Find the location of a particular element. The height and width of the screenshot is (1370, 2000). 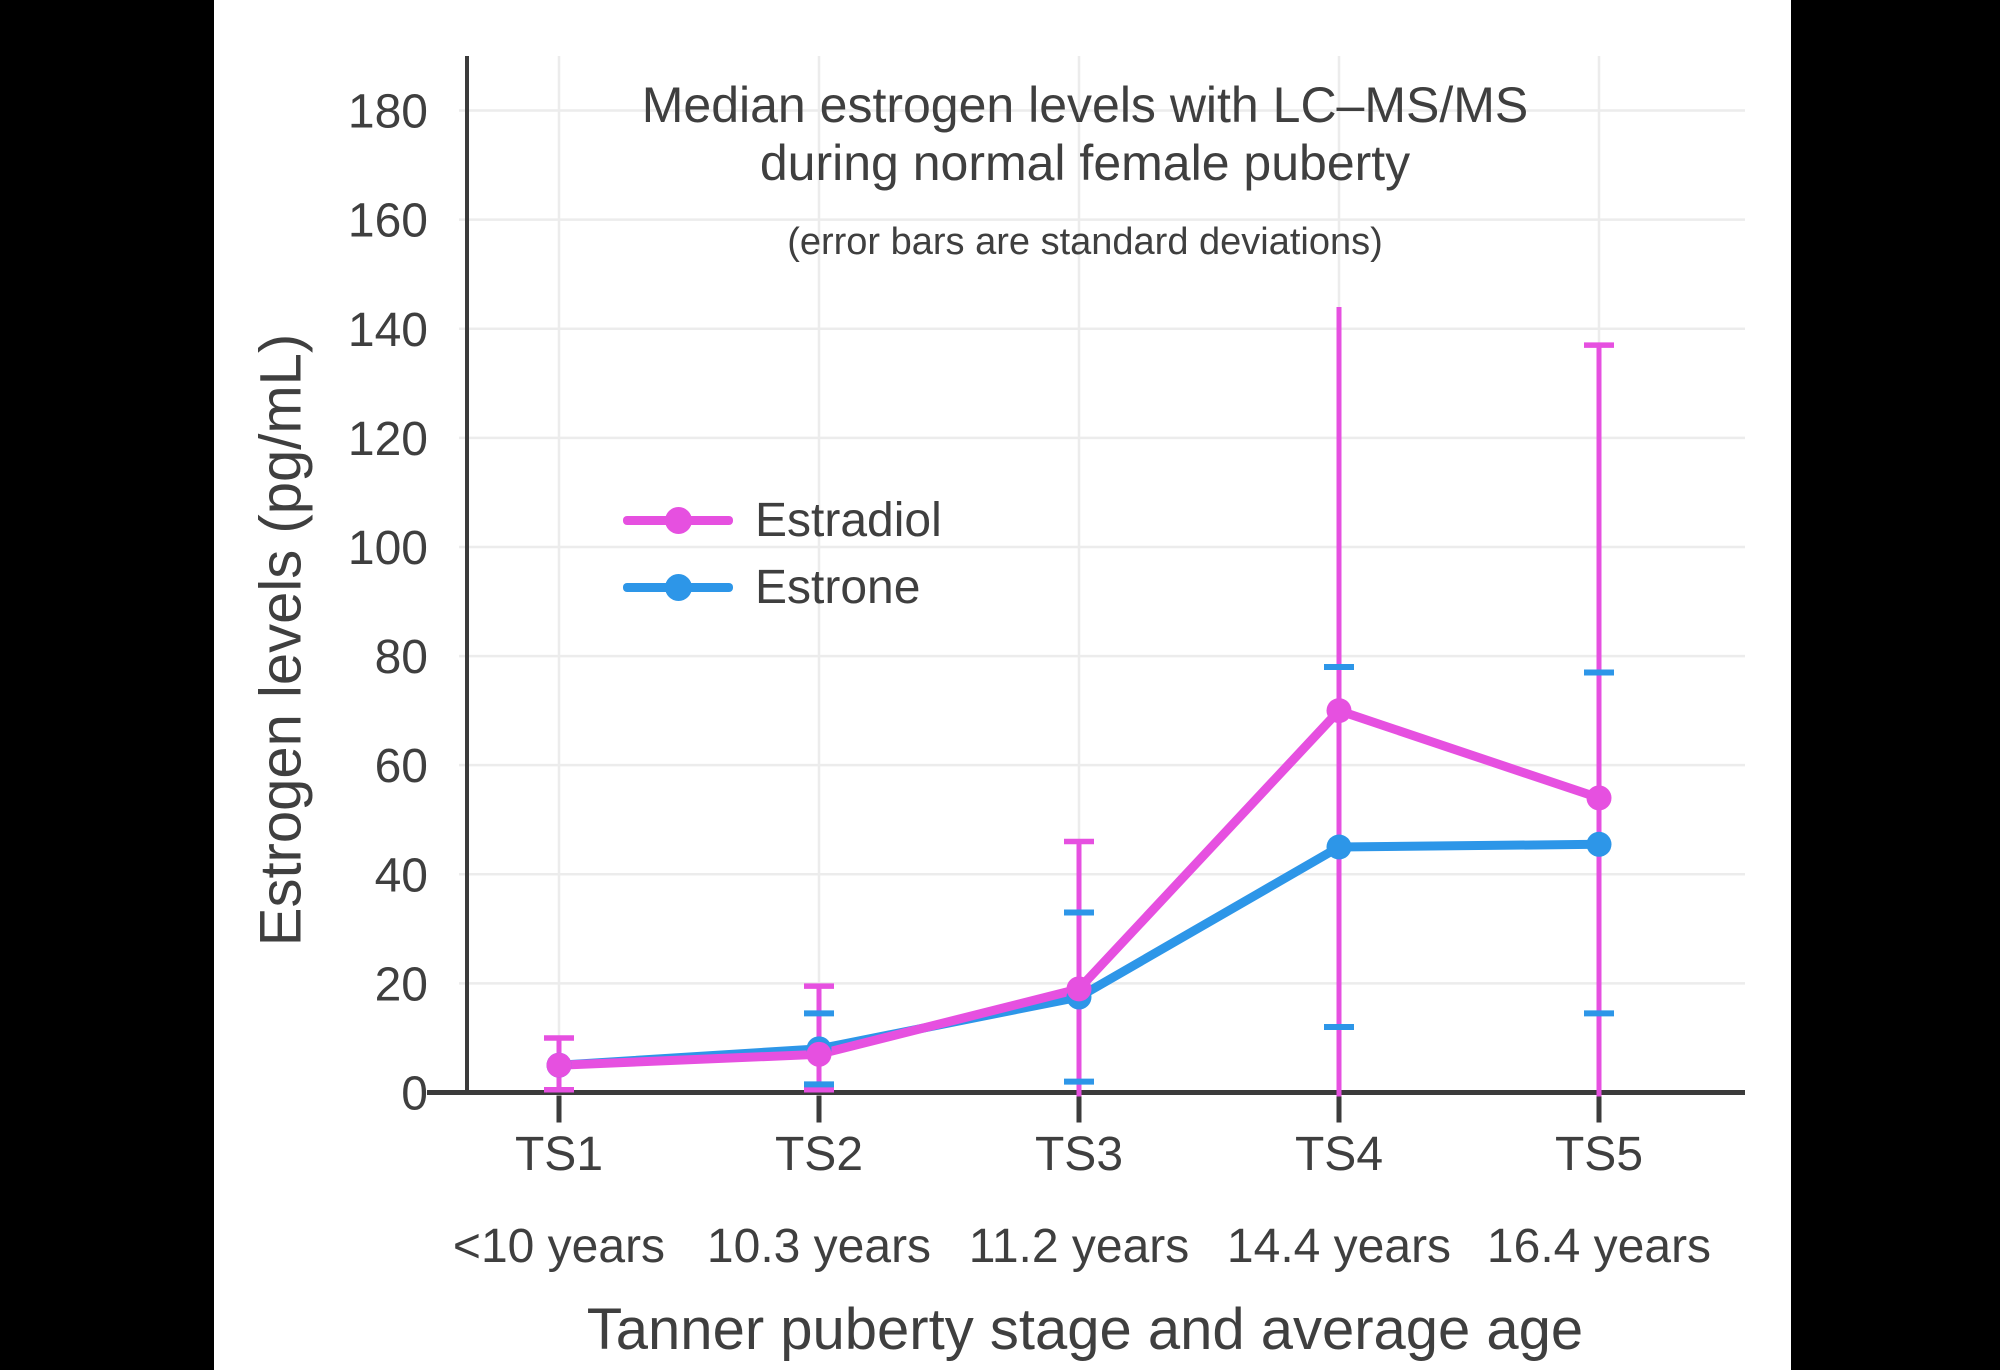

x-tick-label-stage: TS5 is located at coordinates (1599, 1154).